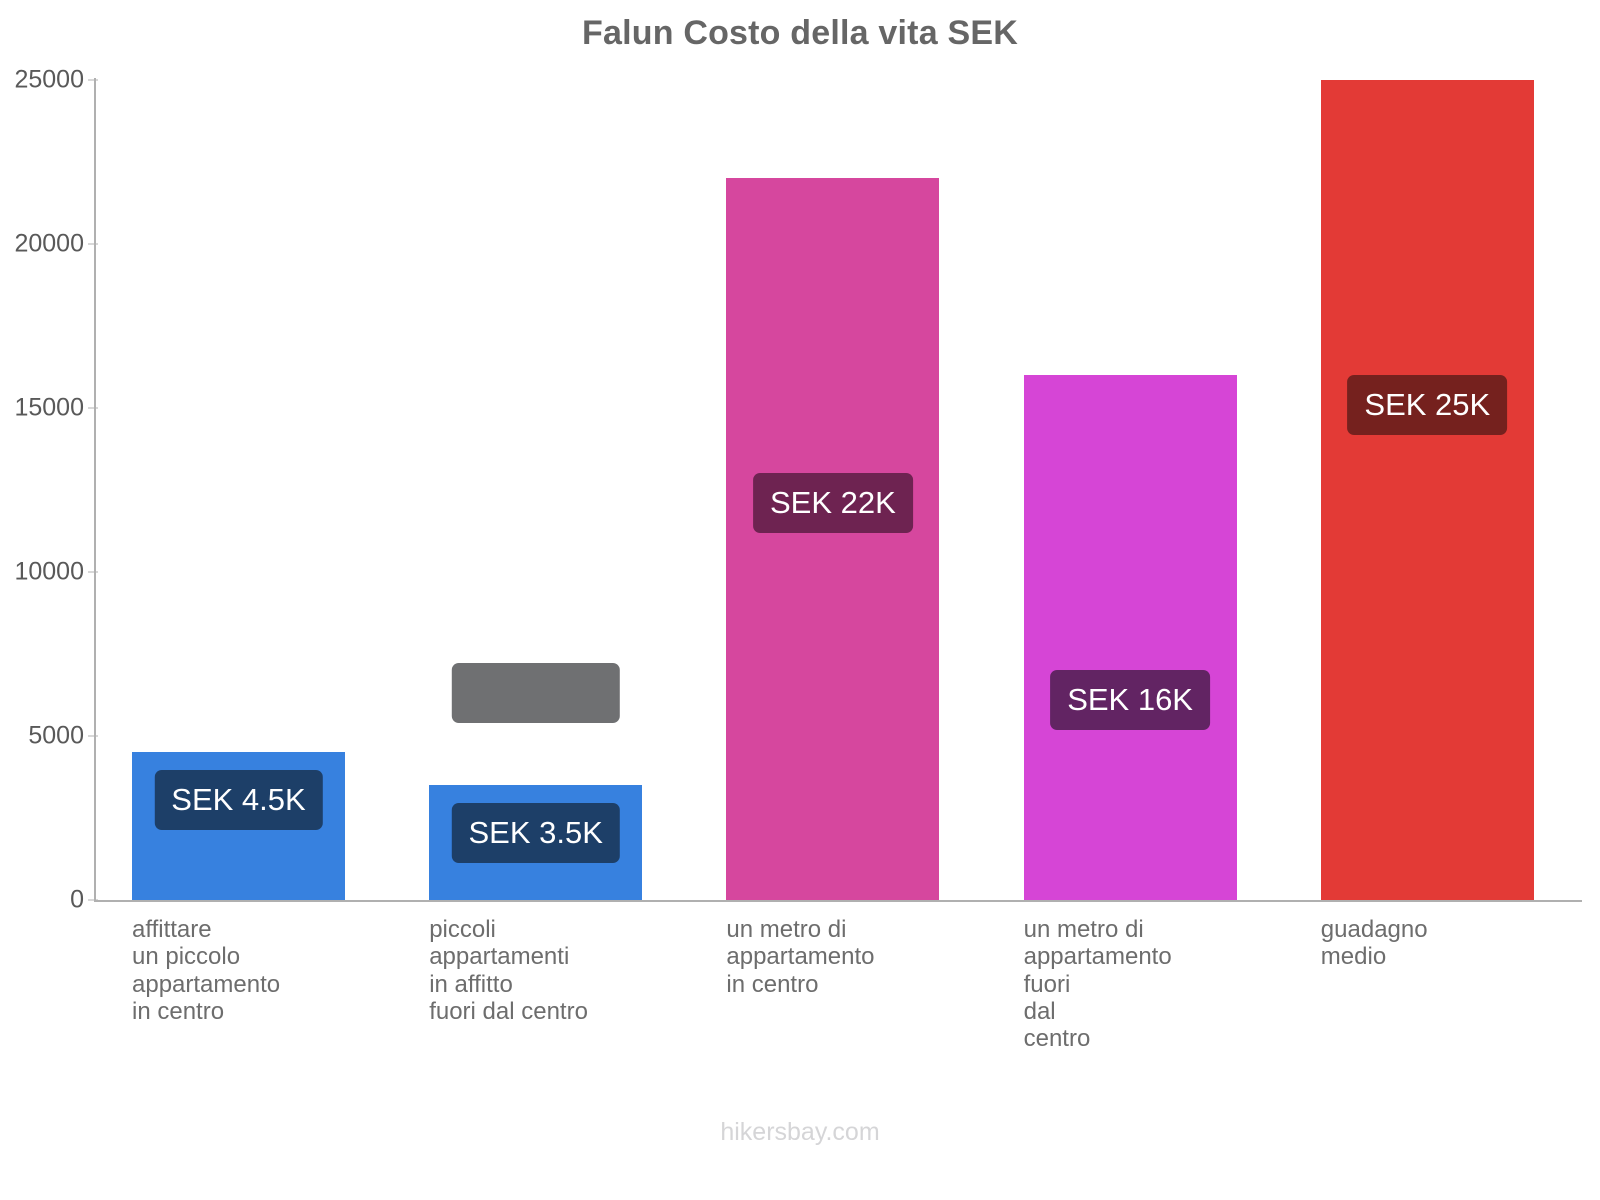 Image resolution: width=1600 pixels, height=1200 pixels. Describe the element at coordinates (535, 693) in the screenshot. I see `bar-value-badge-underlay: SEK 3.5K` at that location.